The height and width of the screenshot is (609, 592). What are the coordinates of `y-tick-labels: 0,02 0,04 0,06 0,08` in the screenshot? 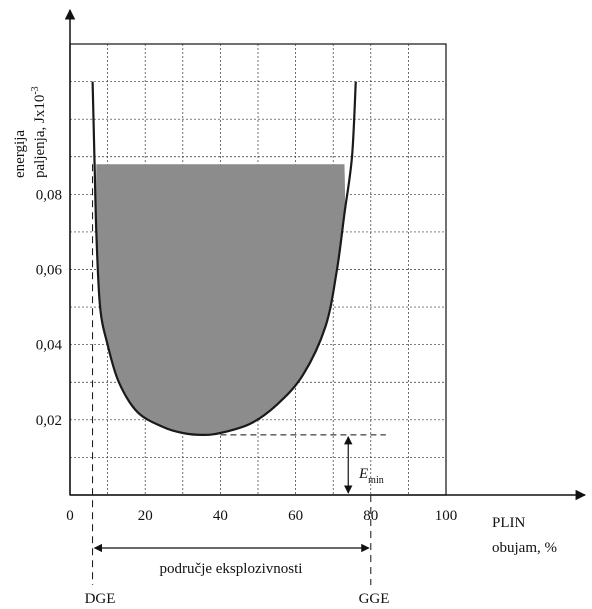 It's located at (49, 308).